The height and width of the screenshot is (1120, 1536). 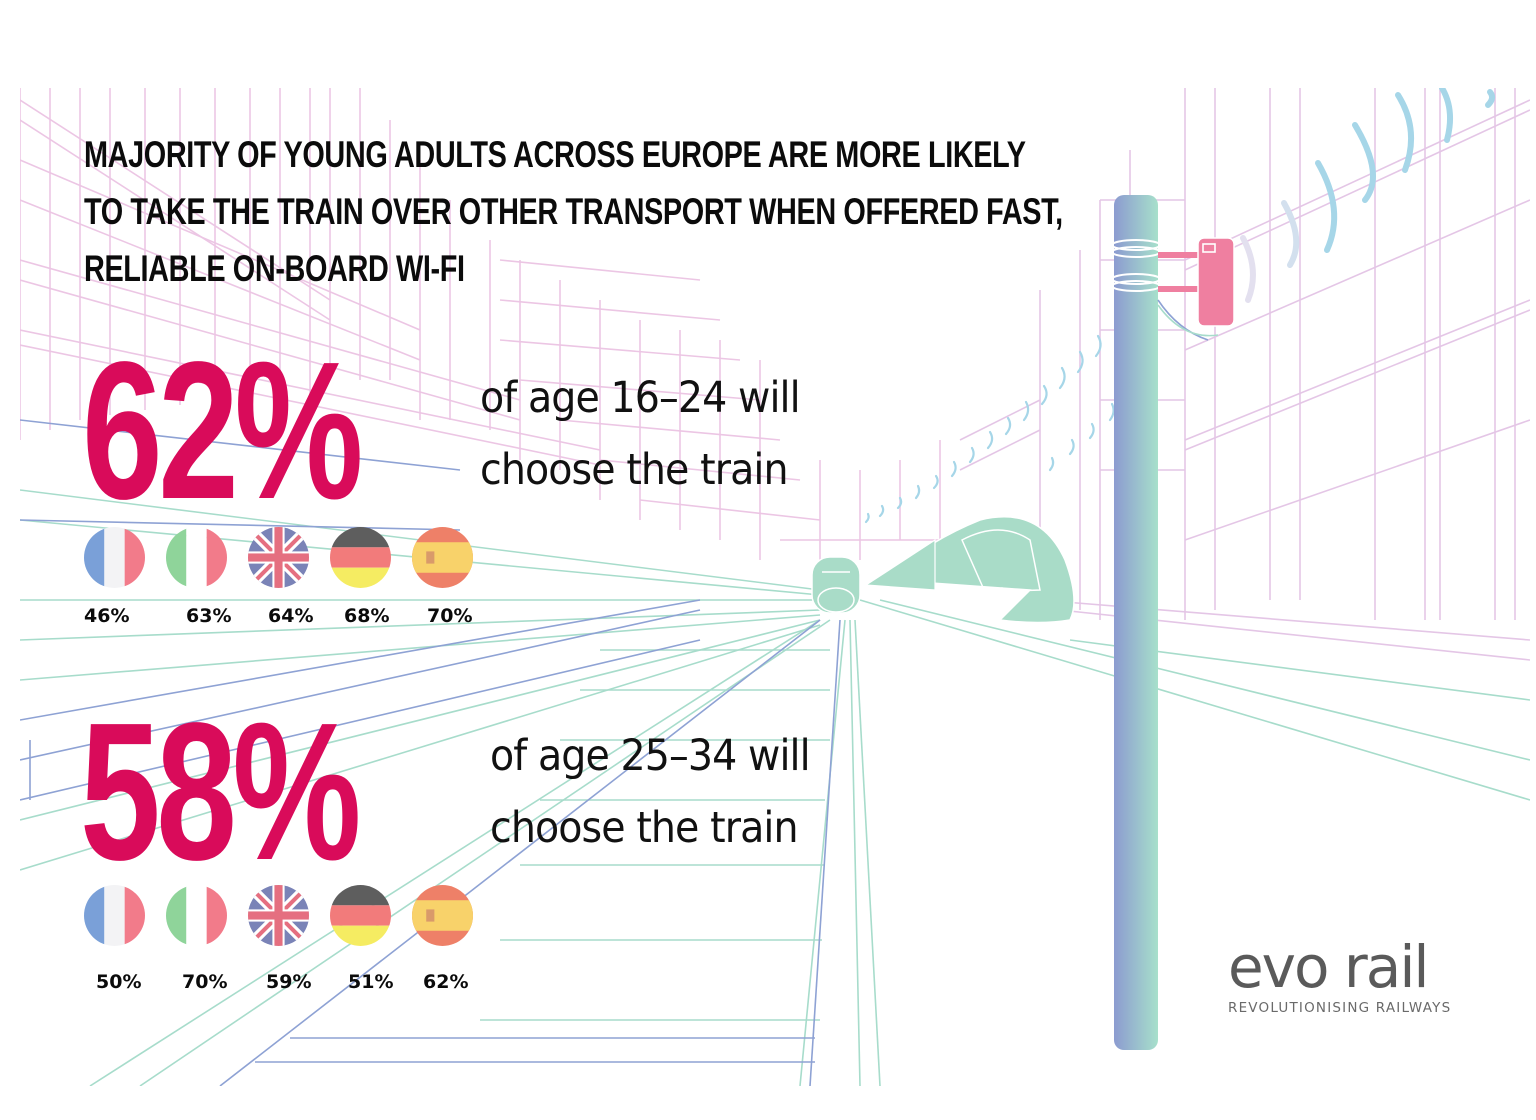 I want to click on logo-wordmark: evo rail, so click(x=1329, y=967).